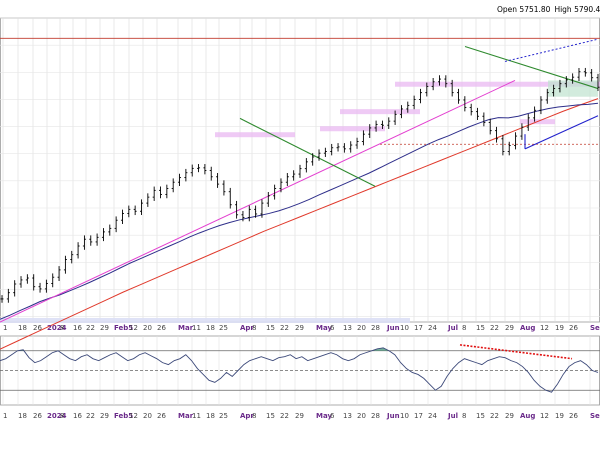 This screenshot has width=600, height=450. Describe the element at coordinates (205, 320) in the screenshot. I see `volume-band` at that location.